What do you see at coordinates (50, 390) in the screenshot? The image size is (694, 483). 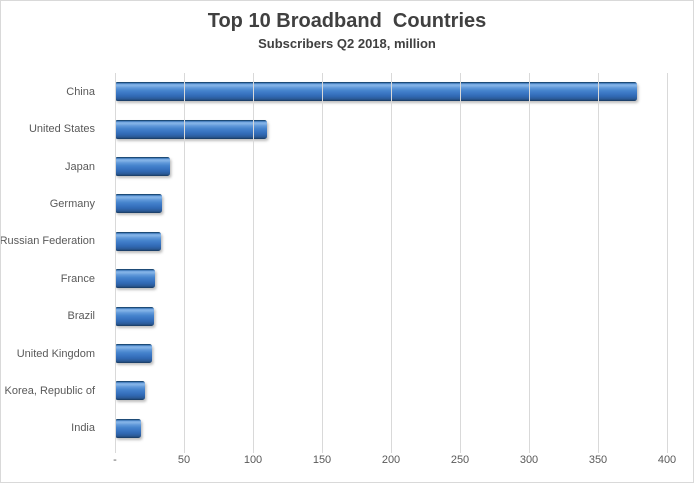 I see `category-label: Korea, Republic of` at bounding box center [50, 390].